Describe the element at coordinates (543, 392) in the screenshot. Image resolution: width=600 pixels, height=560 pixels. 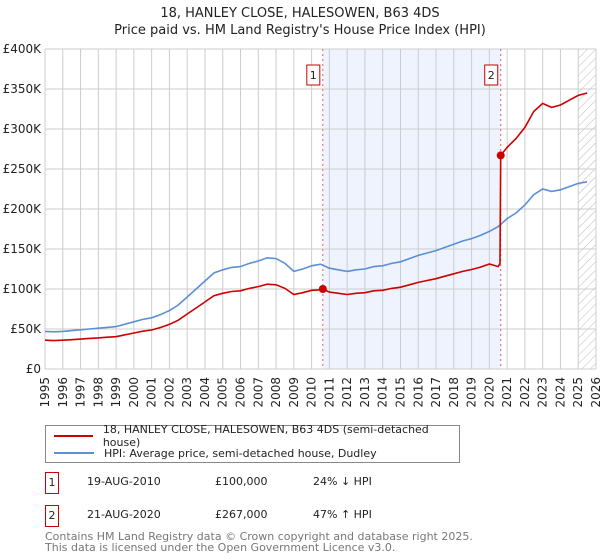
I see `x-tick-label: 2023` at that location.